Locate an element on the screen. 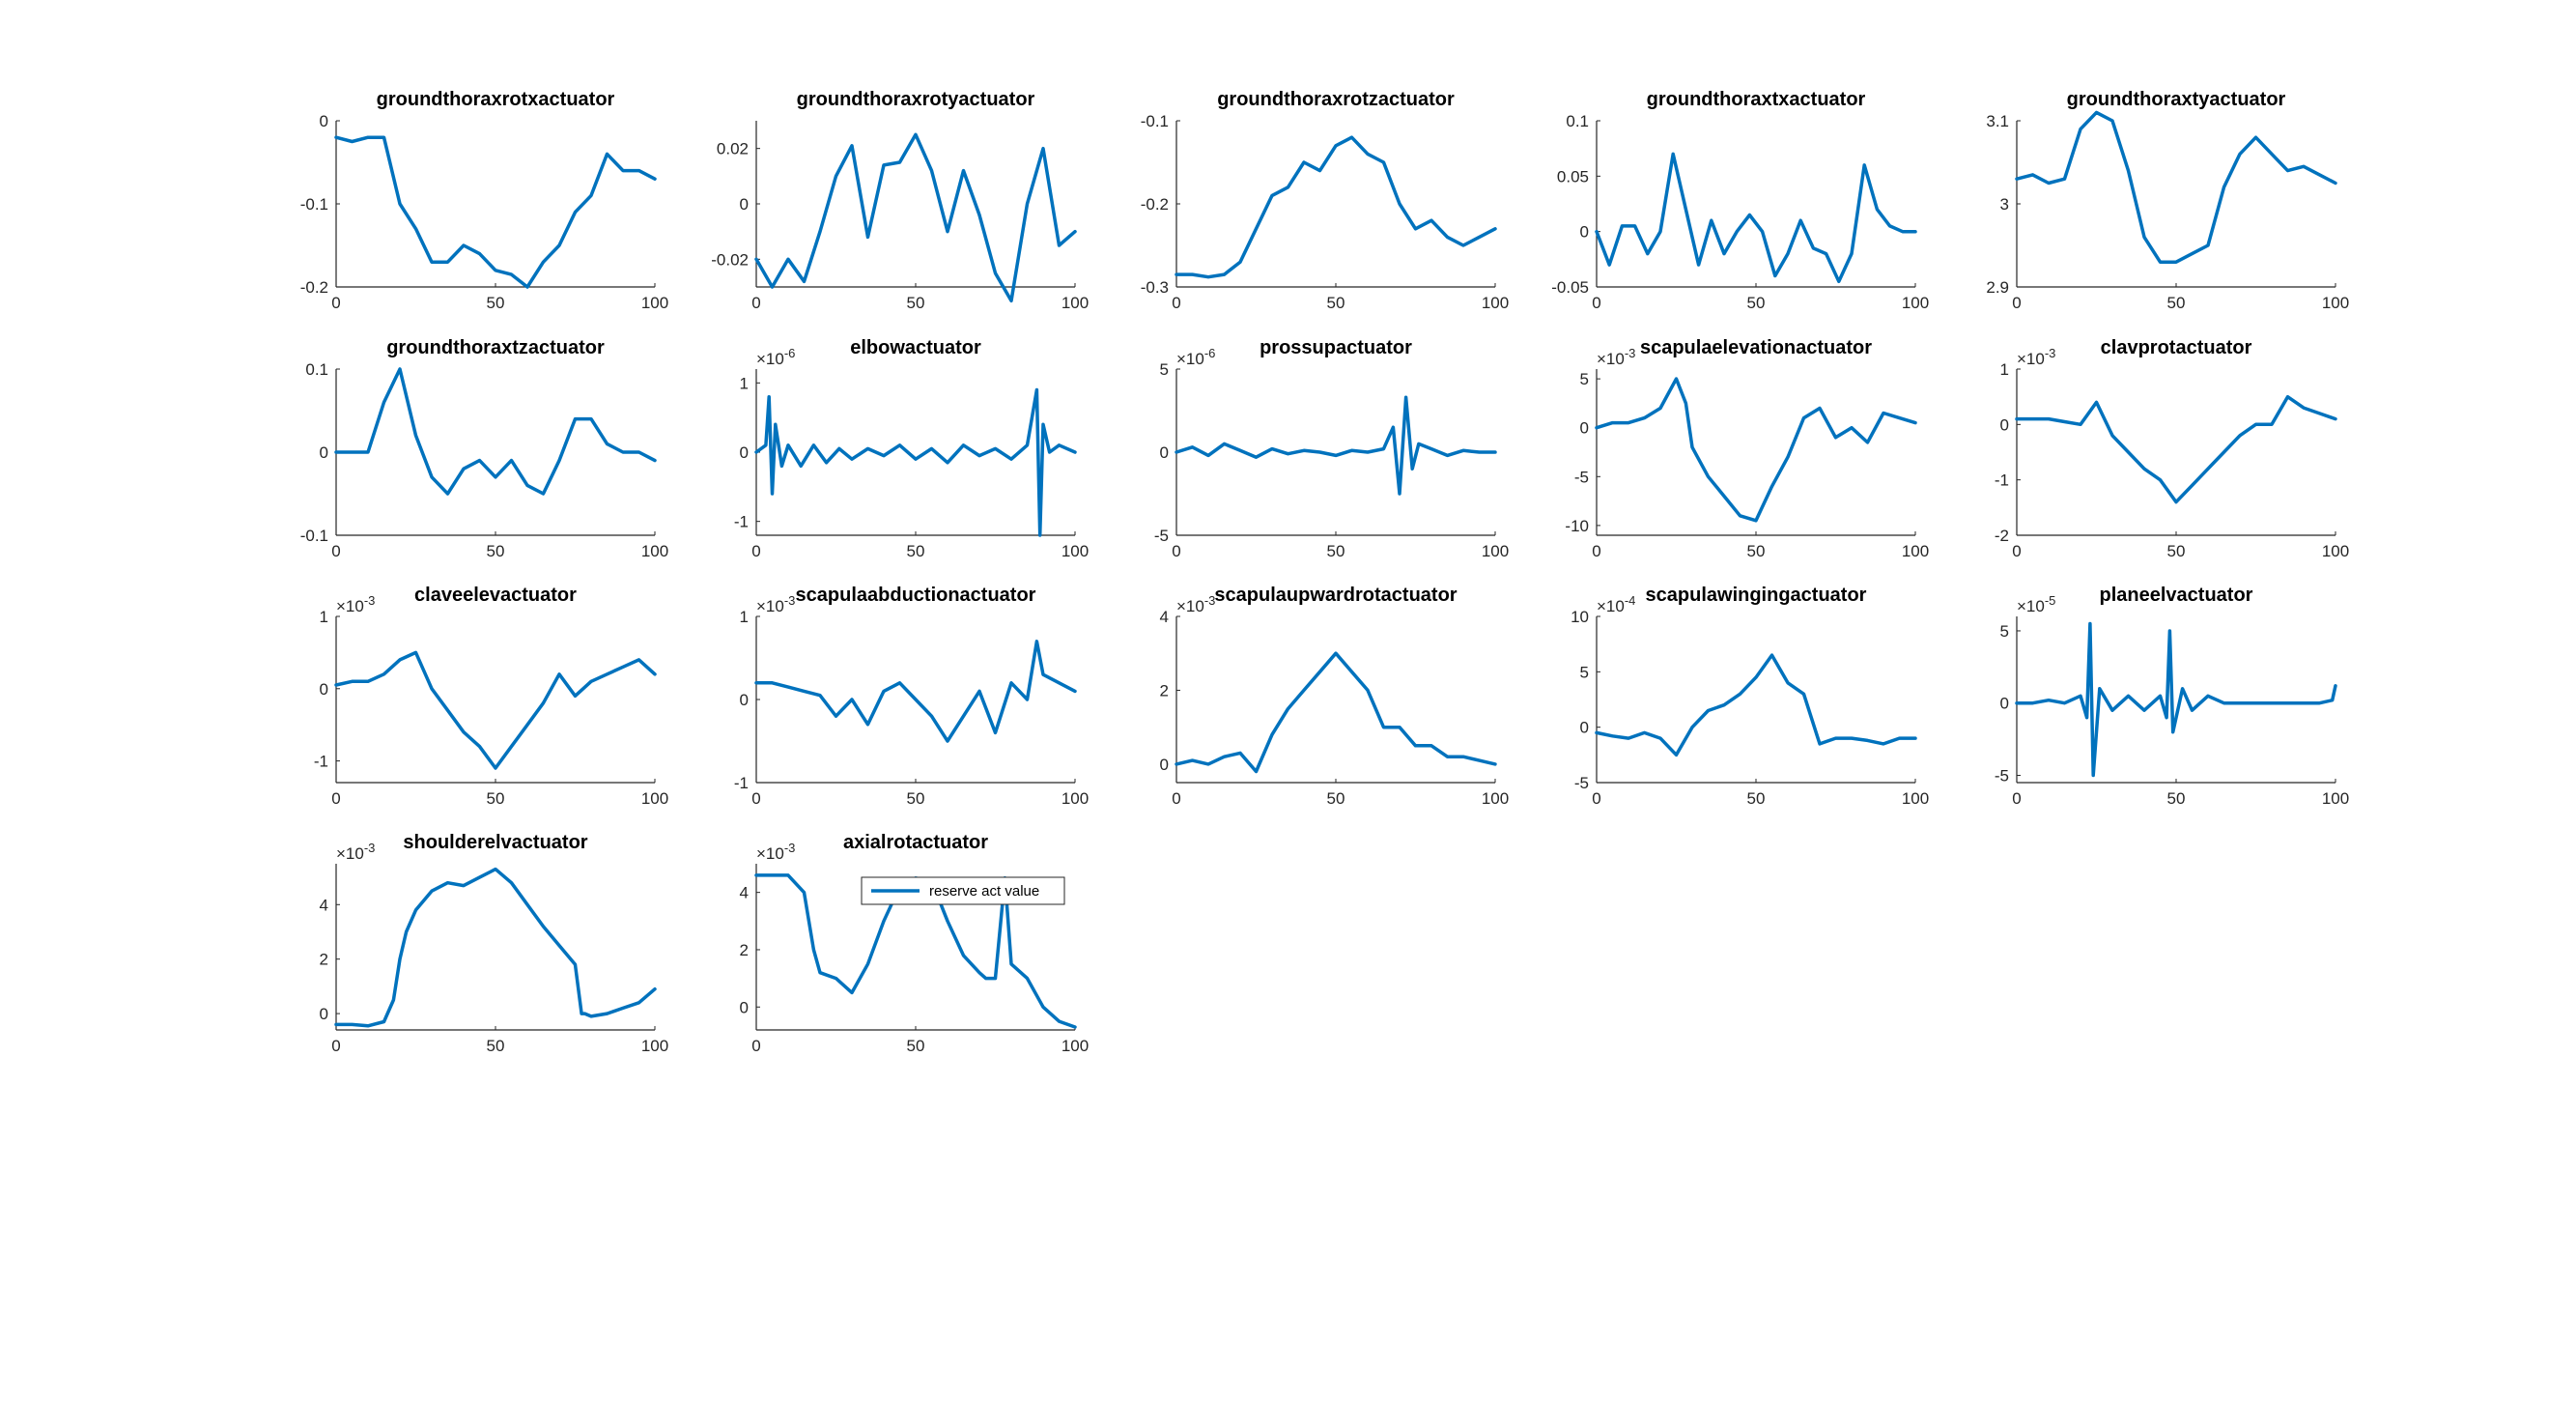 The width and height of the screenshot is (2576, 1428). subplot-title: shoulderelvactuator is located at coordinates (495, 843).